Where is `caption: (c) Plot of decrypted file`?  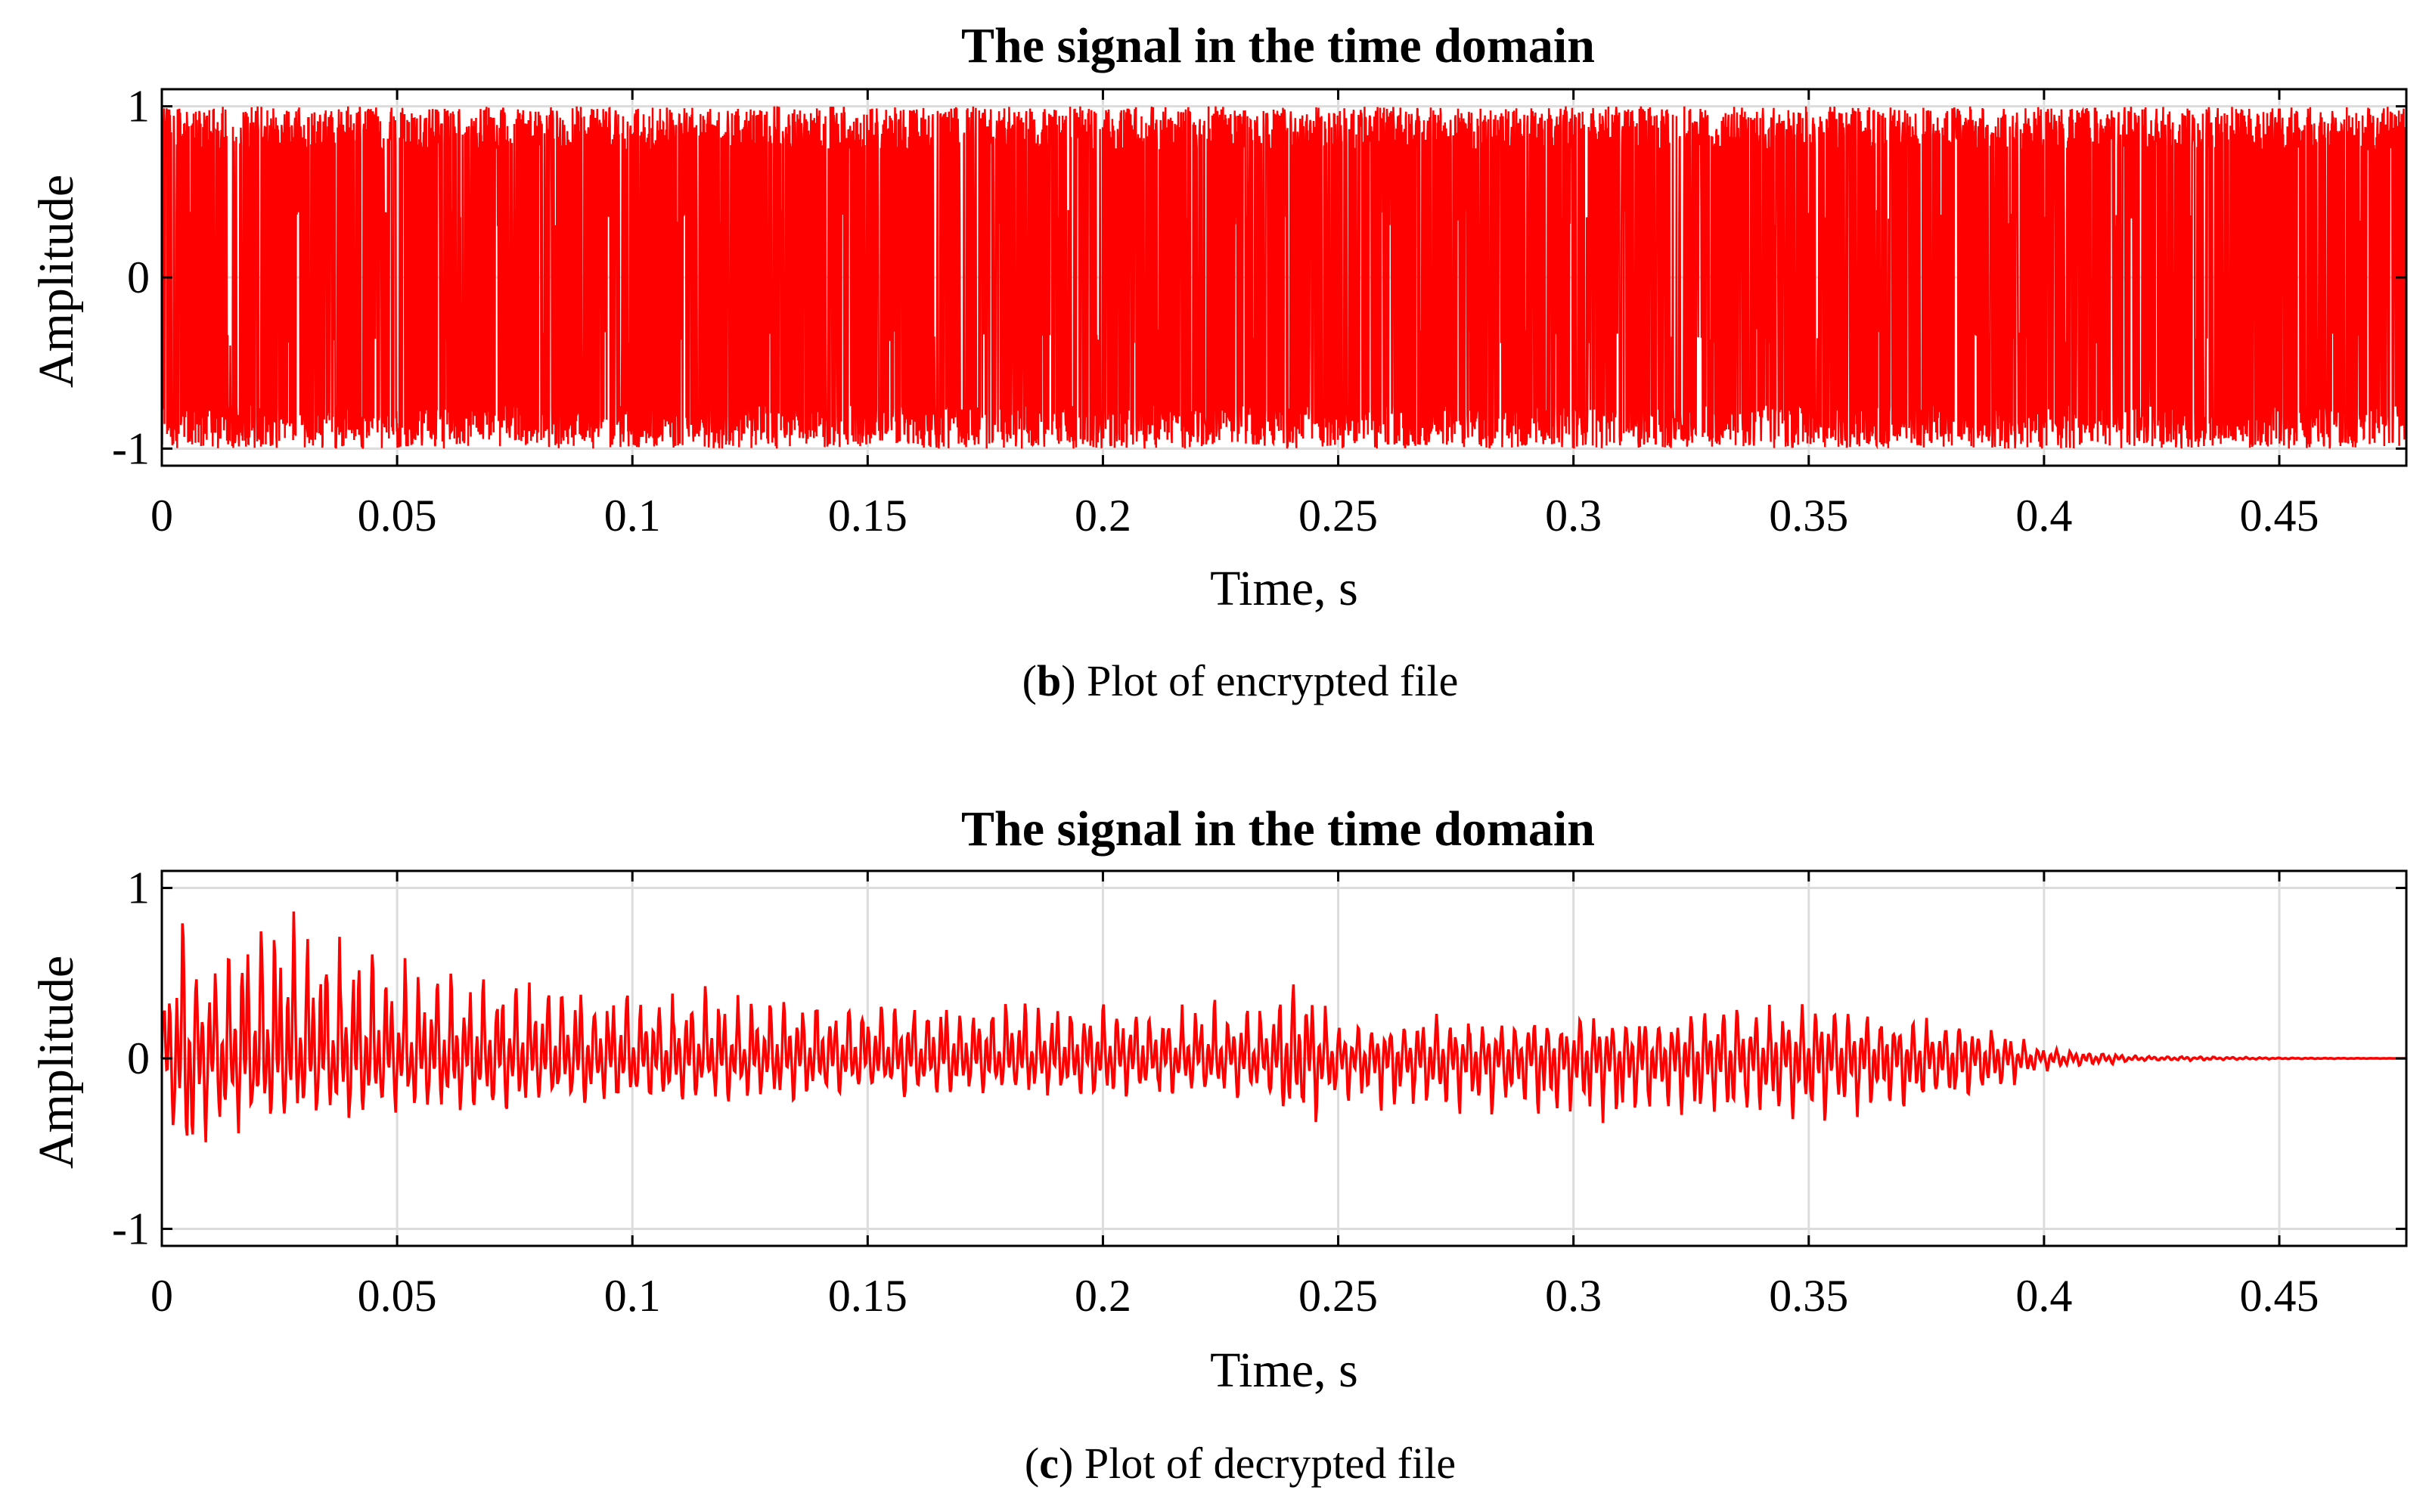
caption: (c) Plot of decrypted file is located at coordinates (1240, 1463).